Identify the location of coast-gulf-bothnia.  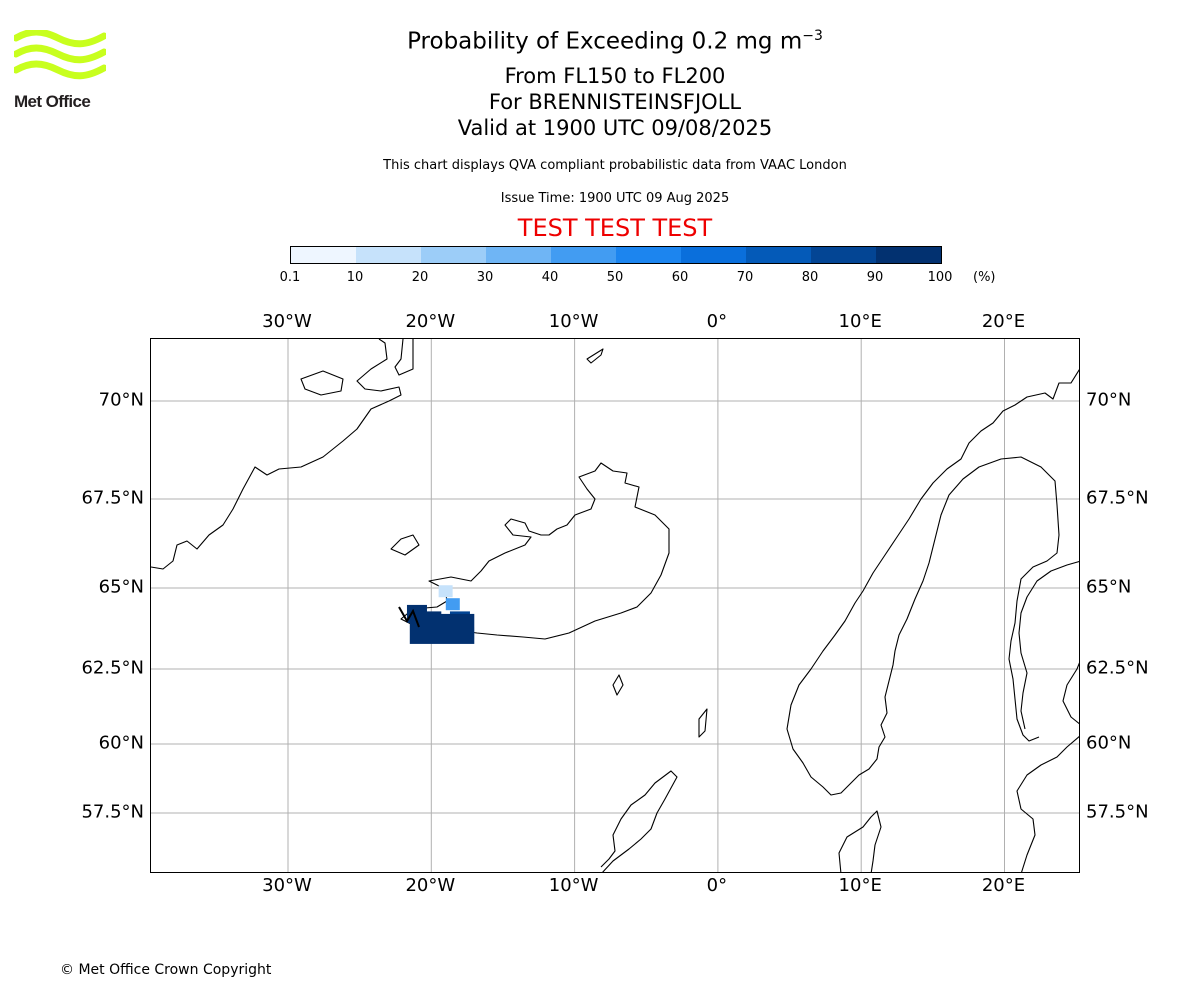
(1048, 645).